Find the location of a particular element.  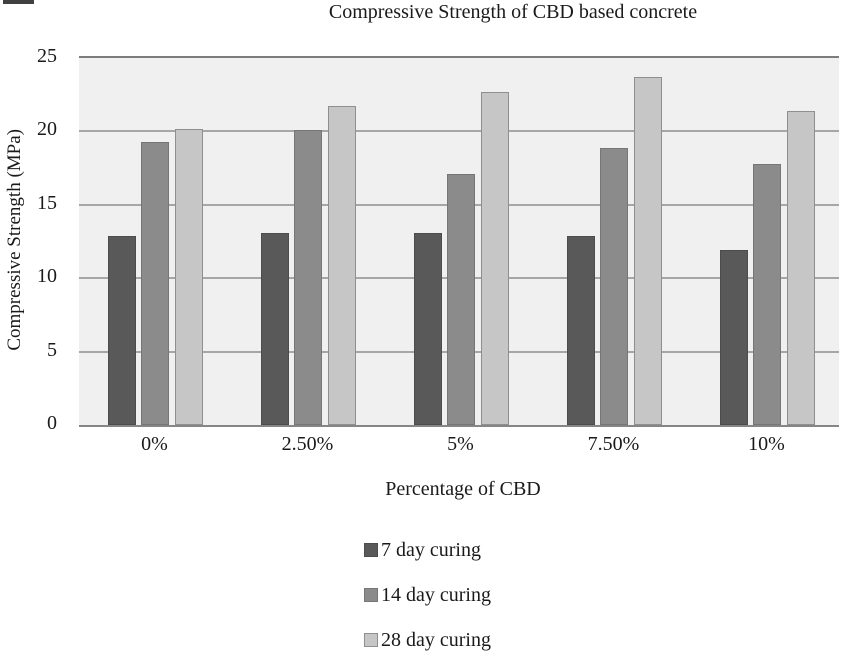

legend-item-14-day-curing: 14 day curing is located at coordinates (427, 595).